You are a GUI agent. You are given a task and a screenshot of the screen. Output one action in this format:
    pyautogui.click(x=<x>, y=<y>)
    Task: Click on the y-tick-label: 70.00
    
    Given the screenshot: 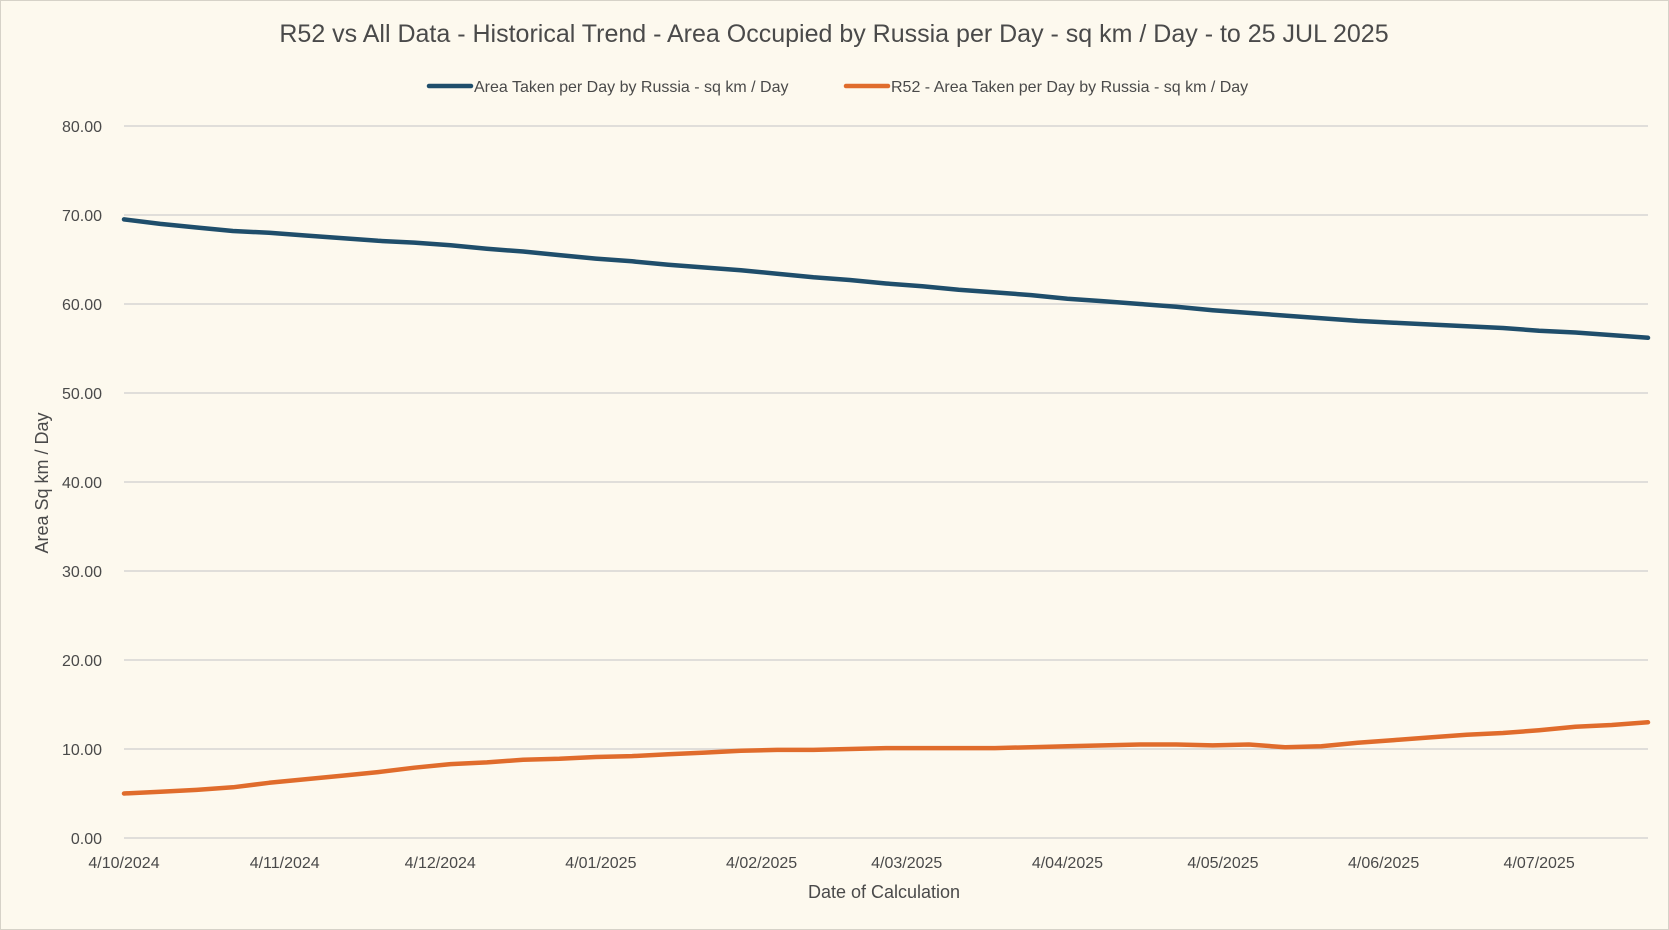 What is the action you would take?
    pyautogui.click(x=82, y=216)
    